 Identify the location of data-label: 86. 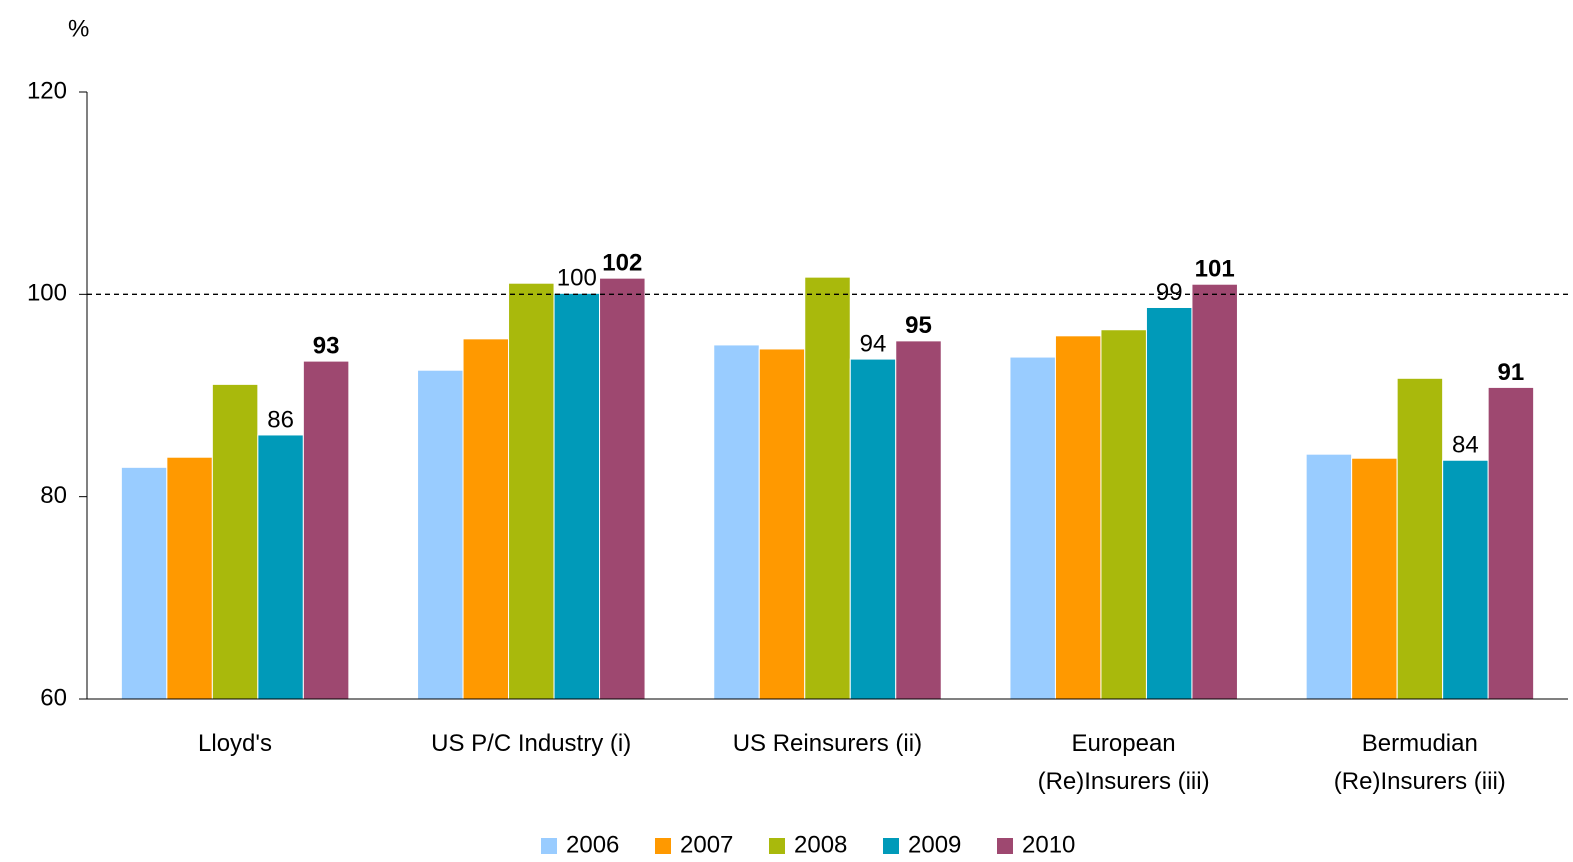
(280, 419).